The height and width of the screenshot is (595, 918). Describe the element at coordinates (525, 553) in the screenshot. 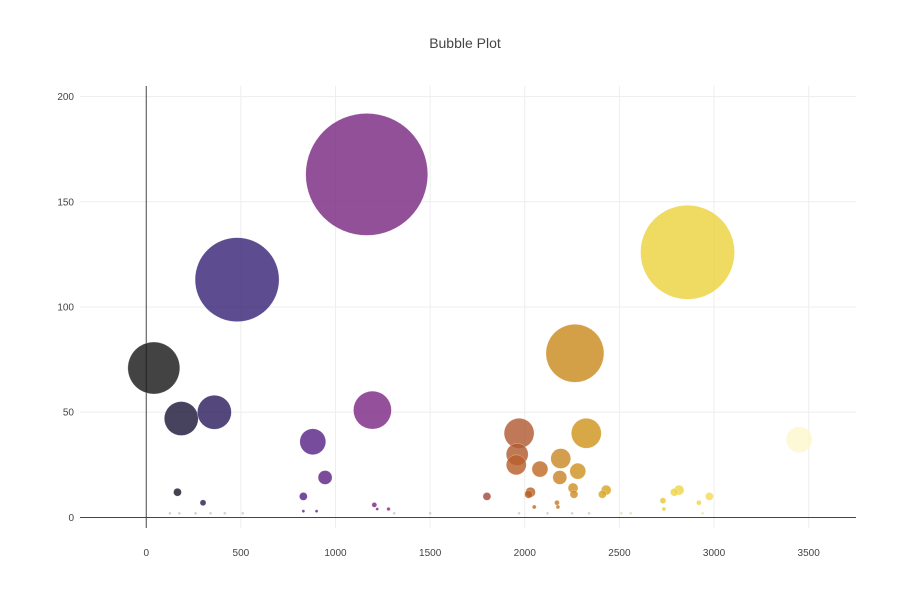

I see `x-tick-label: 2000` at that location.